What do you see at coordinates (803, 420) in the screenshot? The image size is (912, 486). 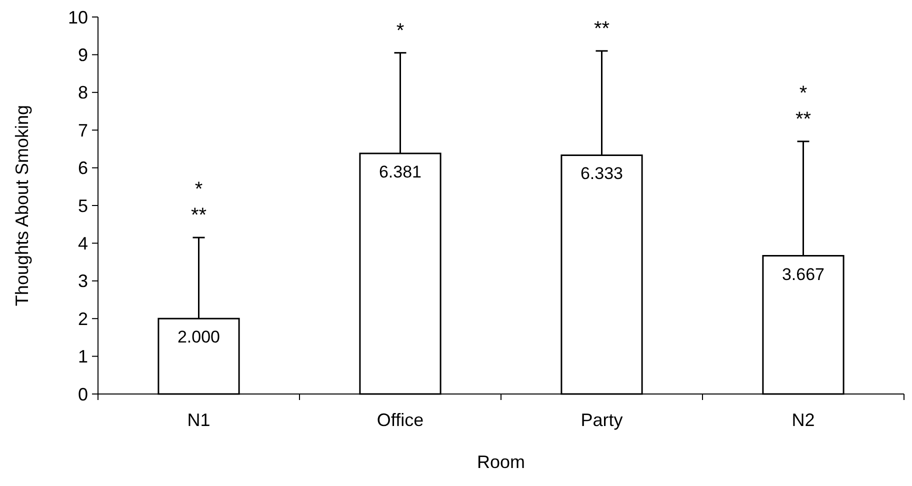 I see `x-tick-label: N2` at bounding box center [803, 420].